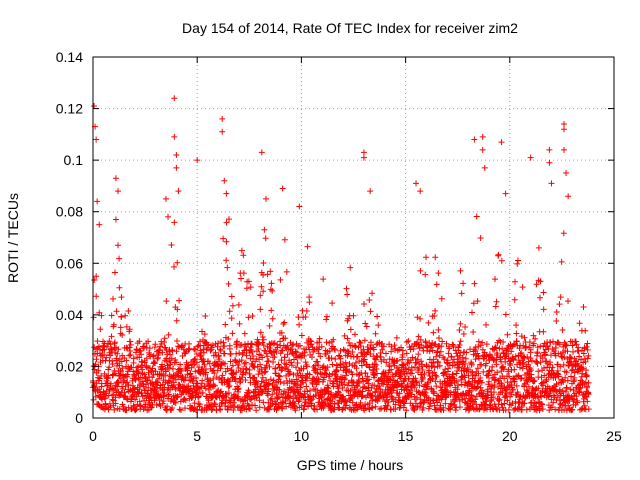 The width and height of the screenshot is (640, 480). What do you see at coordinates (69, 366) in the screenshot?
I see `y-tick-label: 0.02` at bounding box center [69, 366].